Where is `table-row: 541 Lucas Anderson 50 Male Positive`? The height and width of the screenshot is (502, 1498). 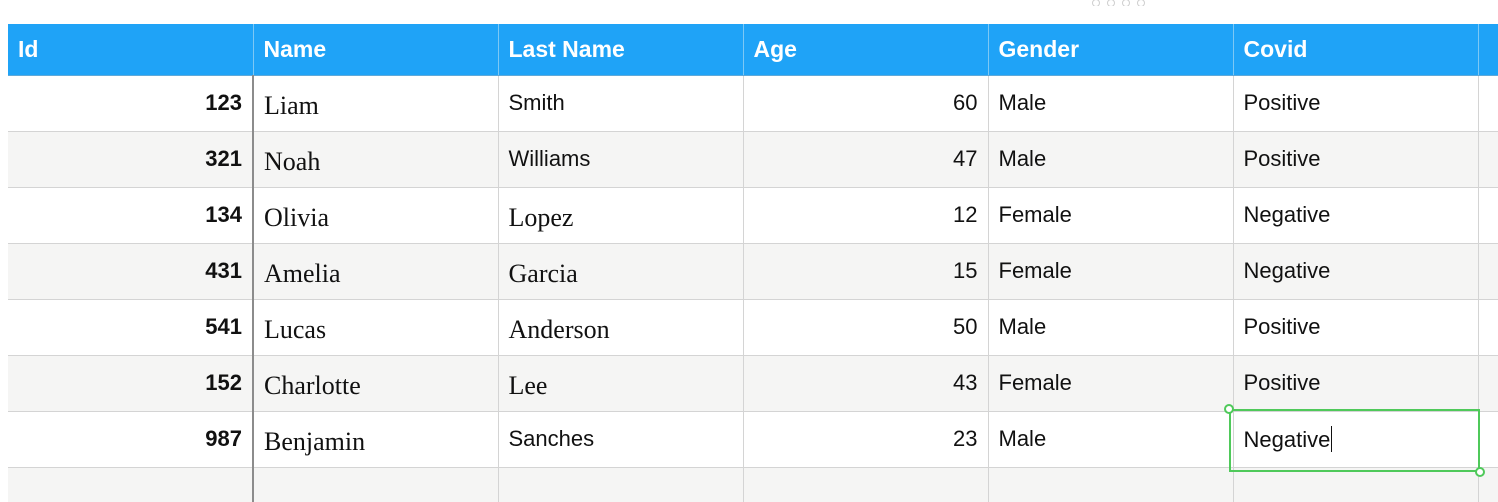
table-row: 541 Lucas Anderson 50 Male Positive is located at coordinates (753, 327).